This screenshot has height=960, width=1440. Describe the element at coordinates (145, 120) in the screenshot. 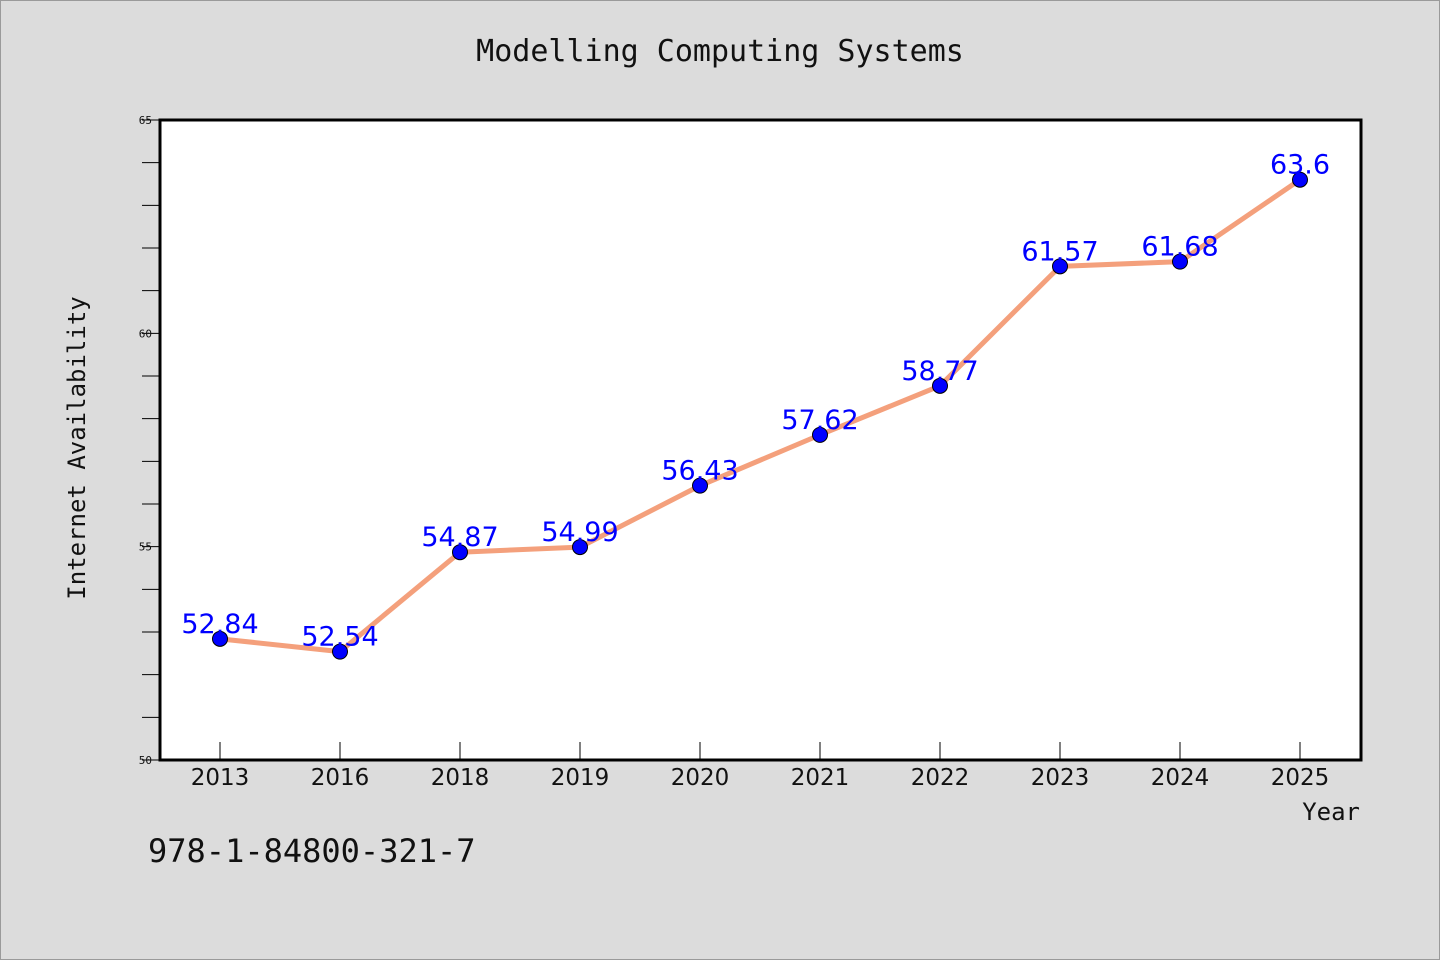

I see `y-tick-label: 65` at that location.